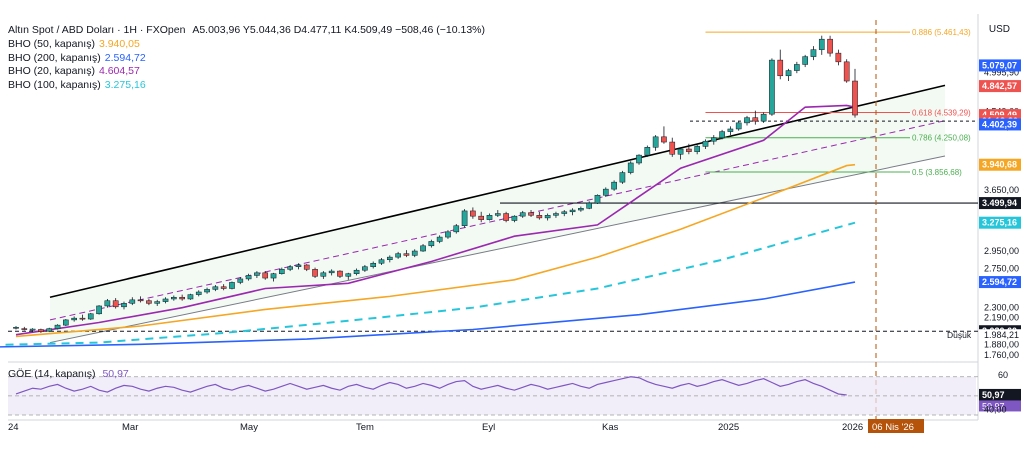 The width and height of the screenshot is (1024, 472). What do you see at coordinates (1003, 375) in the screenshot?
I see `rsi-axis-label: 60` at bounding box center [1003, 375].